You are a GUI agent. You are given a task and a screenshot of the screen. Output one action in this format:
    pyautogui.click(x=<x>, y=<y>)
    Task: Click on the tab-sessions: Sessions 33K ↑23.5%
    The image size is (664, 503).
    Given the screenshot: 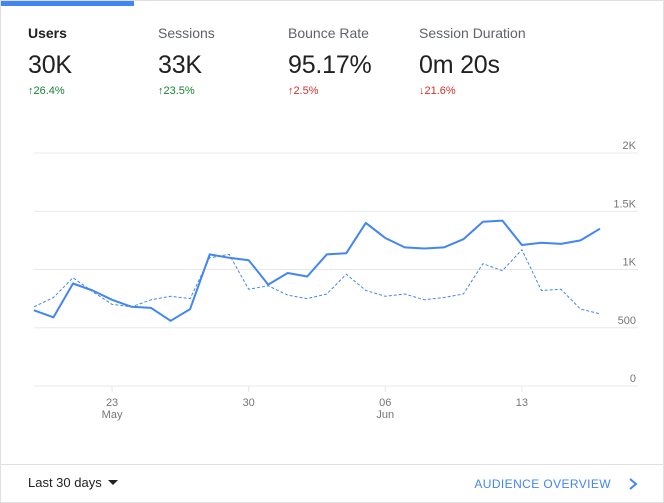 What is the action you would take?
    pyautogui.click(x=223, y=56)
    